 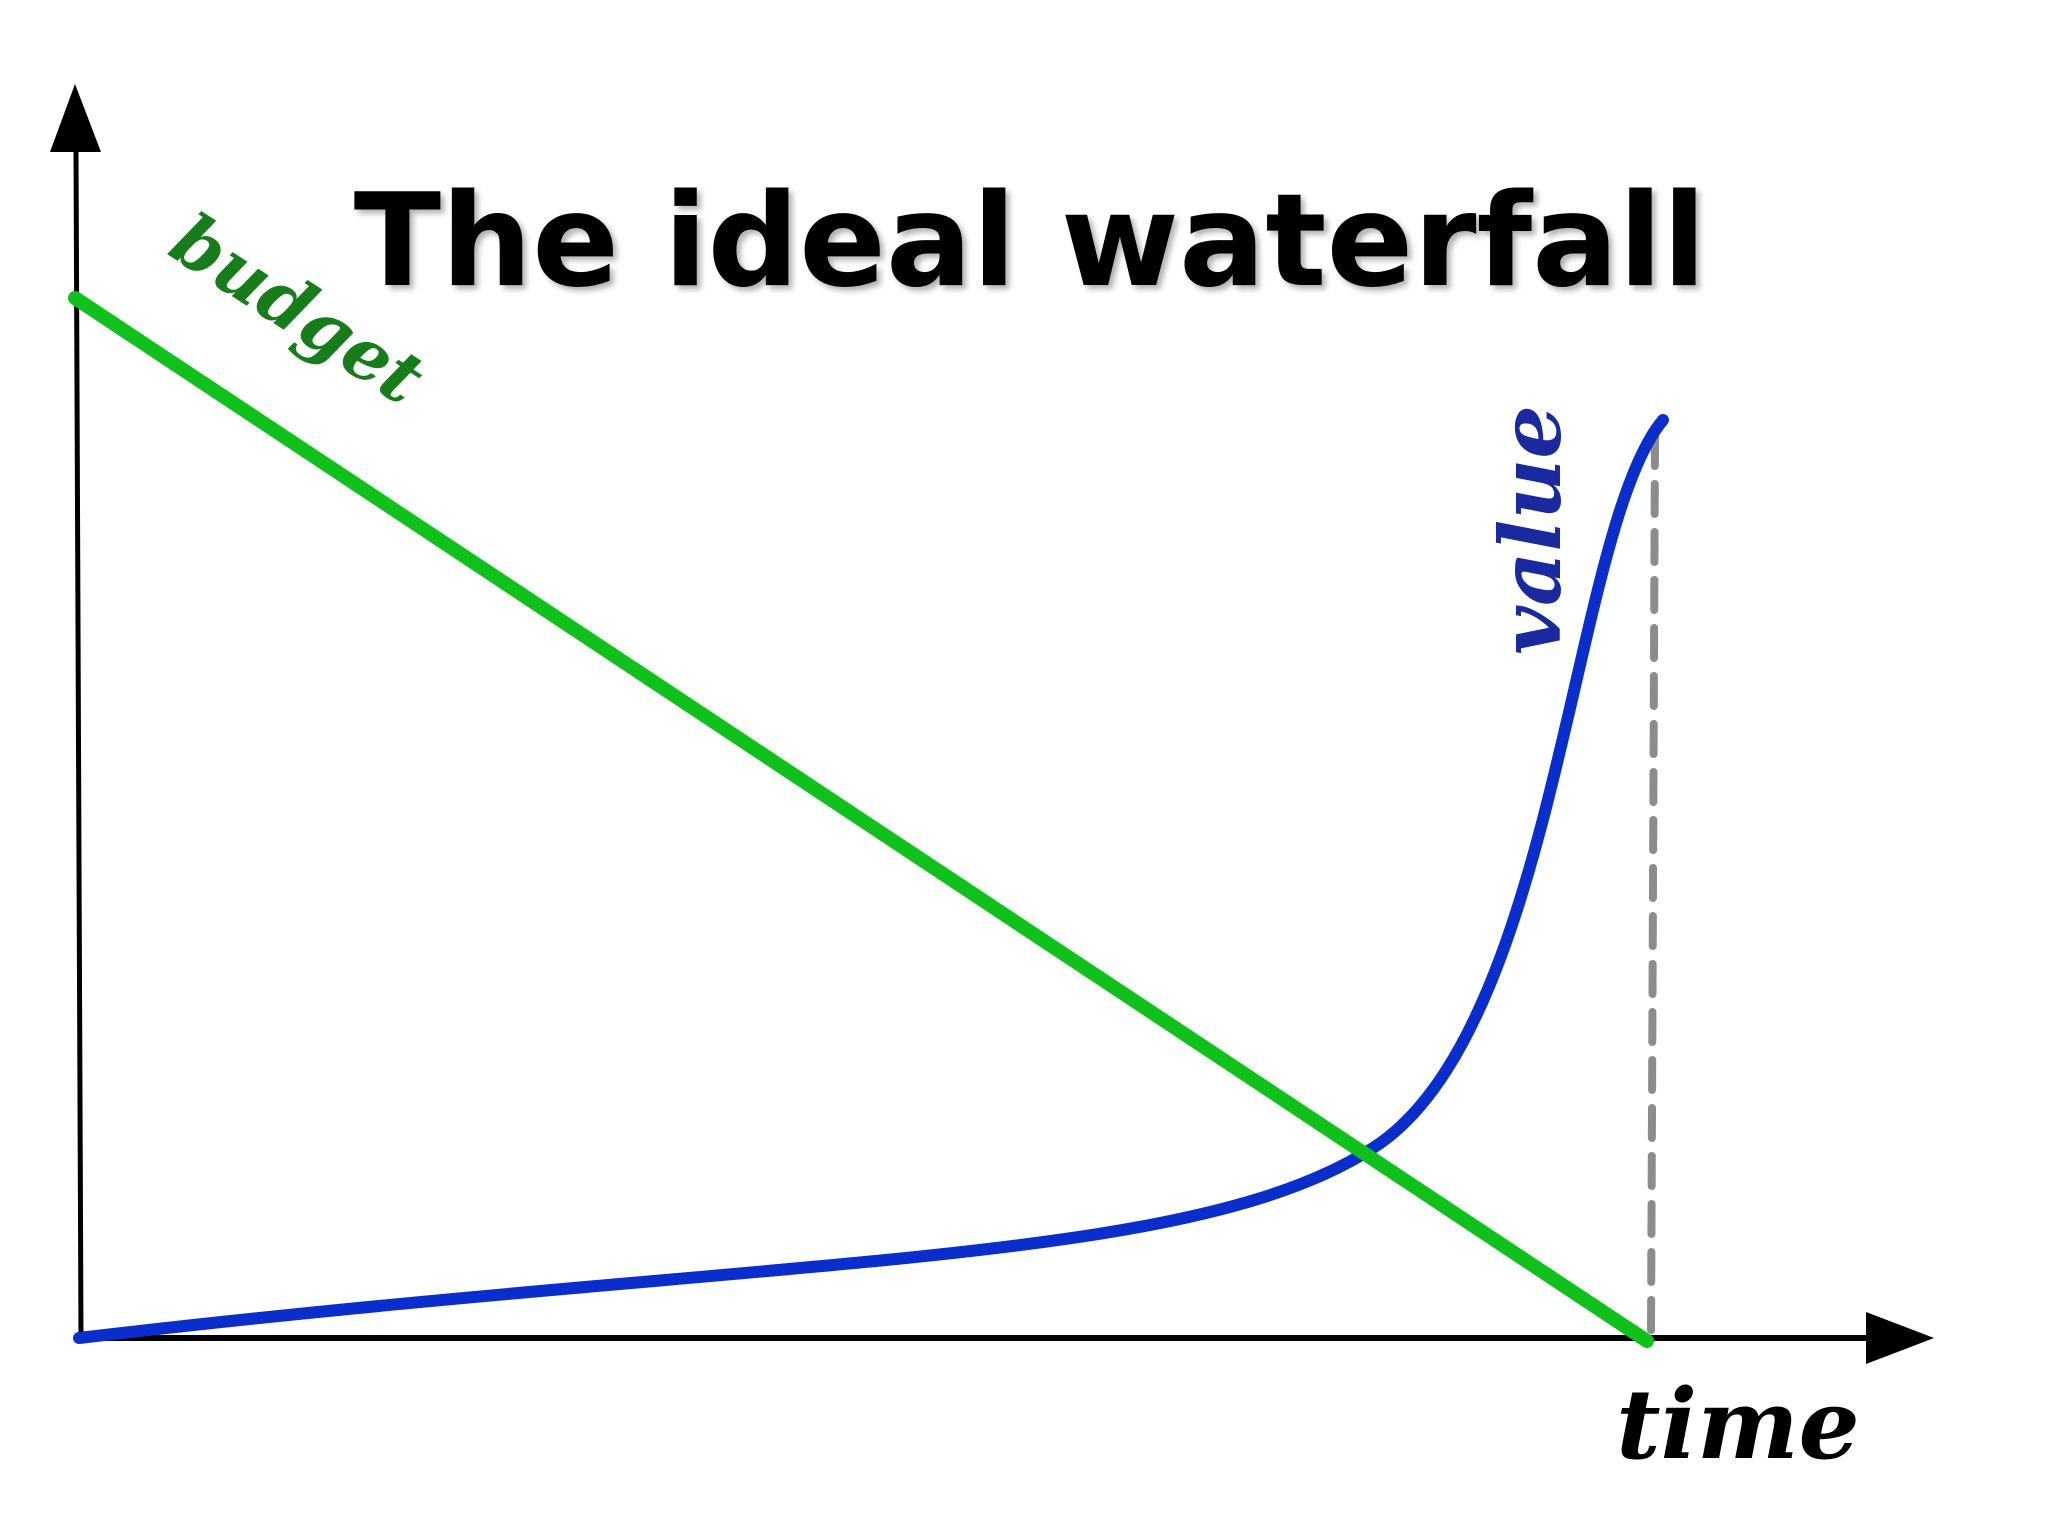 What do you see at coordinates (1900, 1338) in the screenshot?
I see `x-axis-arrow` at bounding box center [1900, 1338].